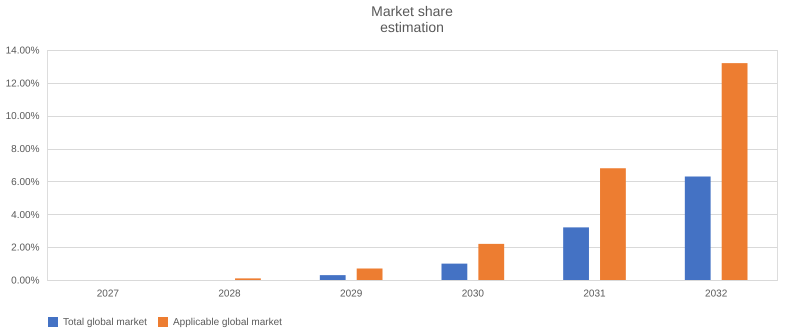 Image resolution: width=806 pixels, height=332 pixels. What do you see at coordinates (23, 84) in the screenshot?
I see `y-tick-label: 12.00%` at bounding box center [23, 84].